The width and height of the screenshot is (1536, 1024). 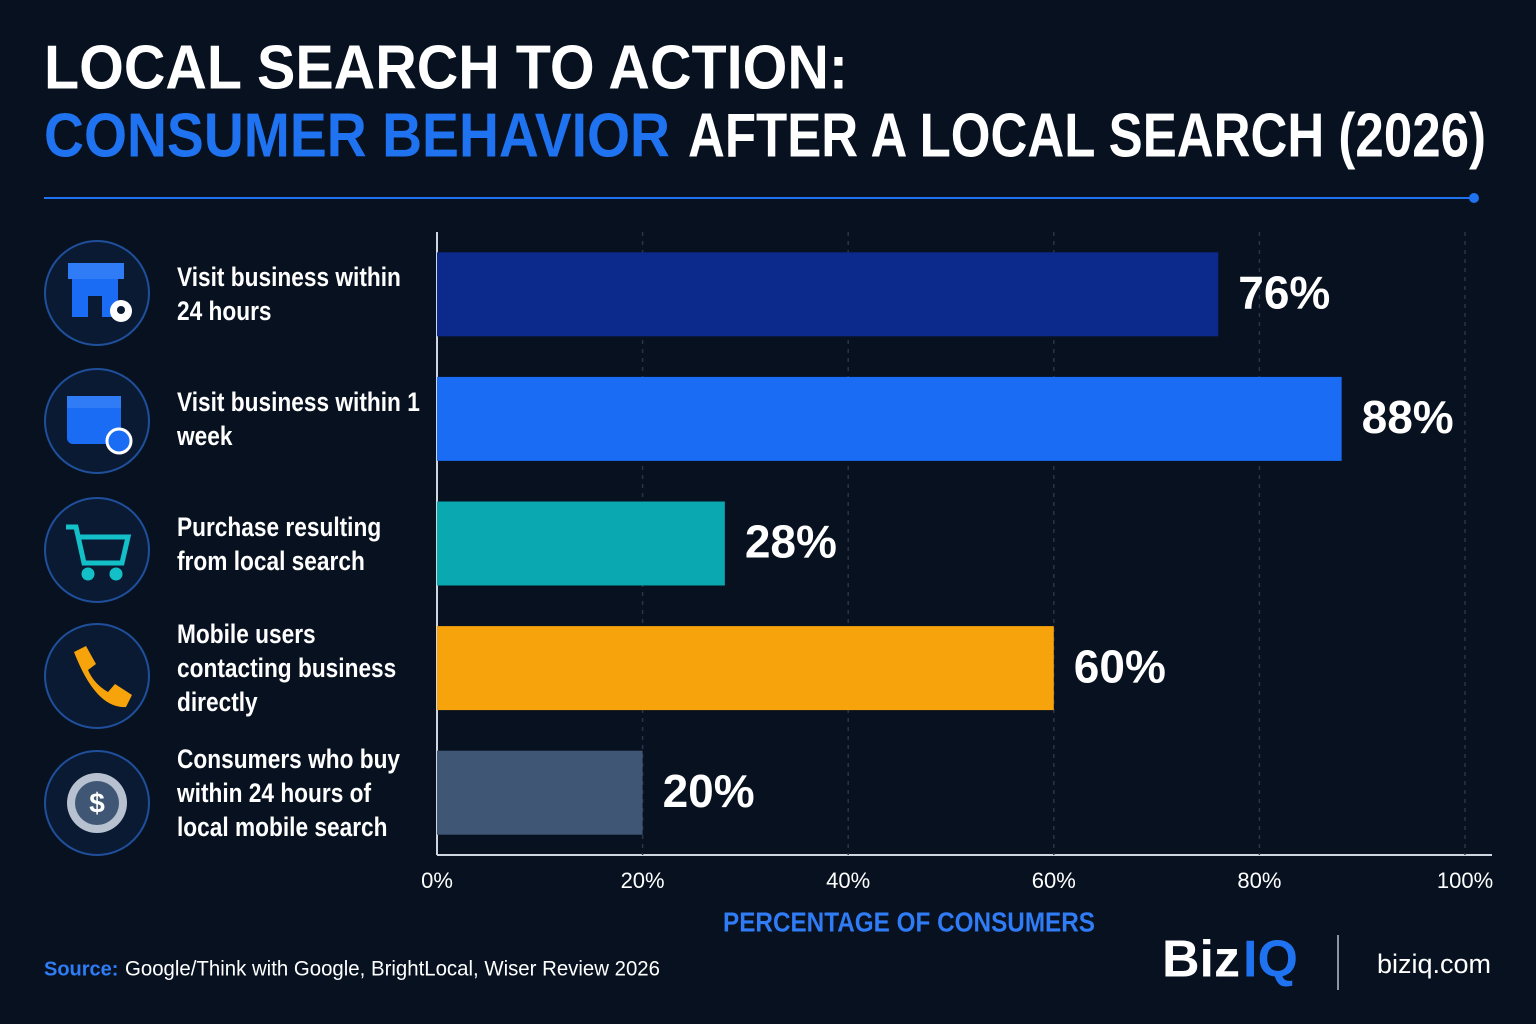 What do you see at coordinates (81, 969) in the screenshot?
I see `source-label: Source:` at bounding box center [81, 969].